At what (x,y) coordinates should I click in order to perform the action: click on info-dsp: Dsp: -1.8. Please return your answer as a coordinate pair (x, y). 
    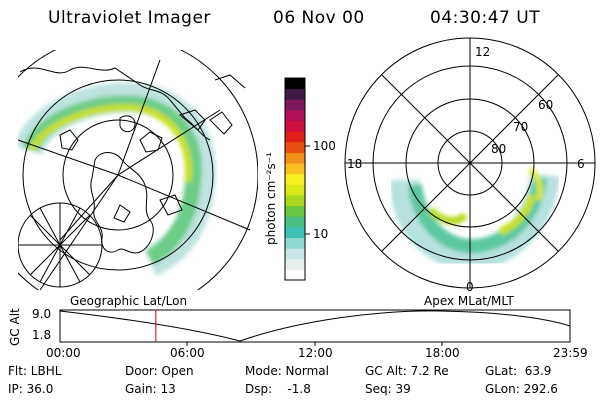
    Looking at the image, I should click on (278, 389).